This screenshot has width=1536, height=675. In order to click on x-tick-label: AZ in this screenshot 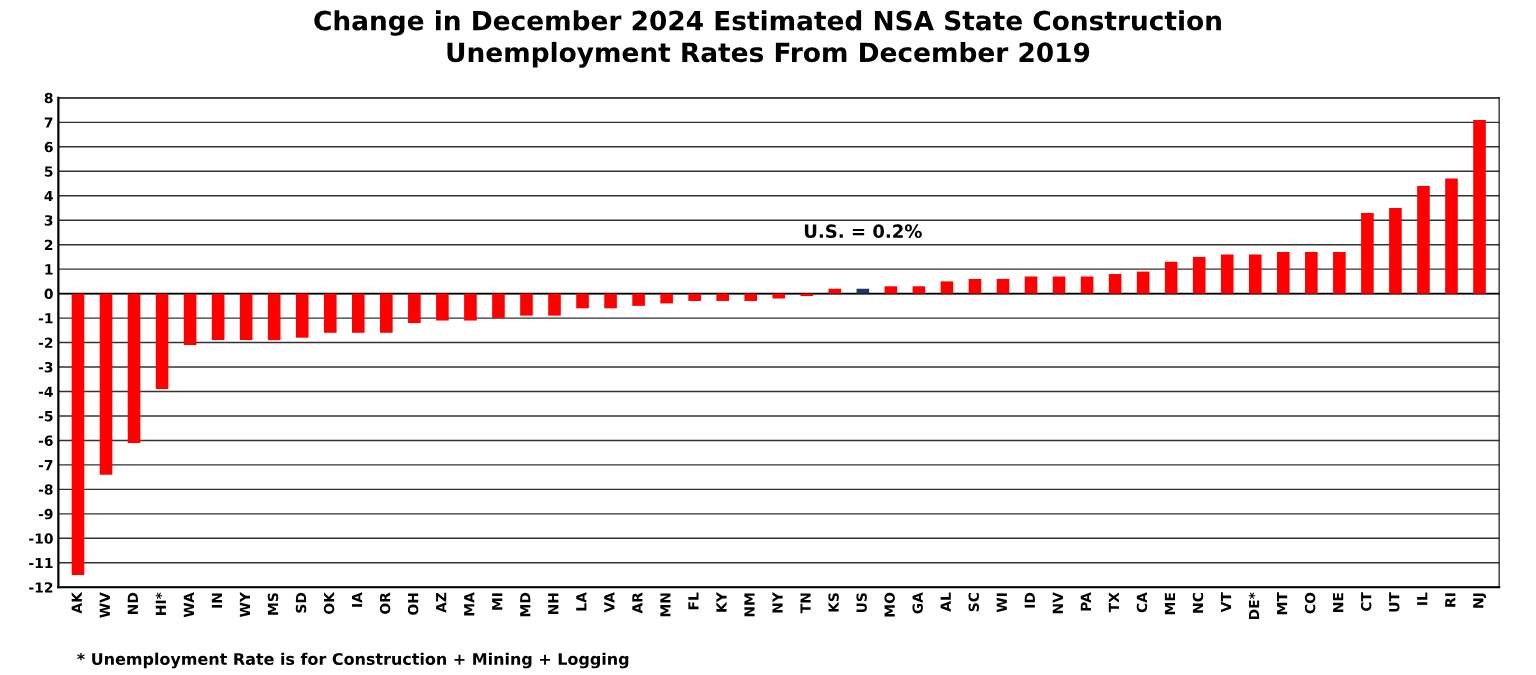, I will do `click(441, 602)`.